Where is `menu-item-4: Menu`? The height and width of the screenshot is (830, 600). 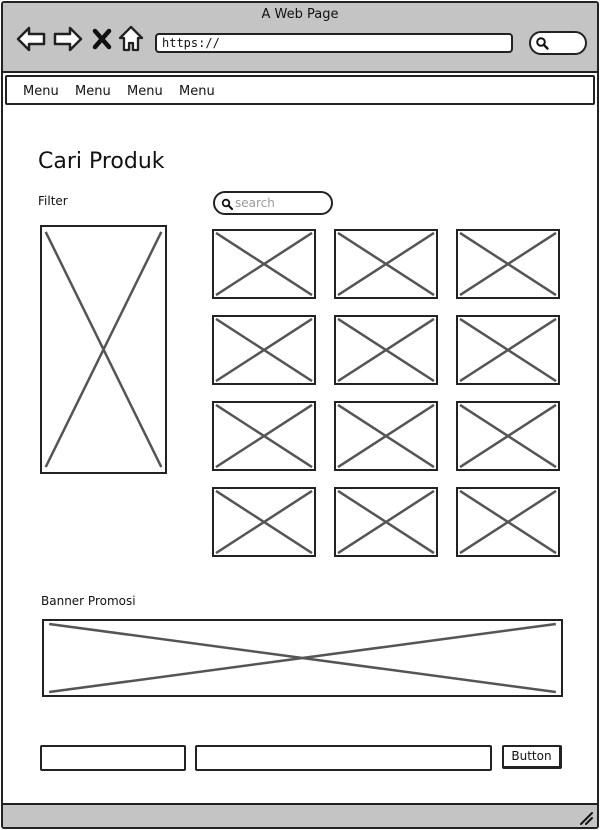
menu-item-4: Menu is located at coordinates (197, 91).